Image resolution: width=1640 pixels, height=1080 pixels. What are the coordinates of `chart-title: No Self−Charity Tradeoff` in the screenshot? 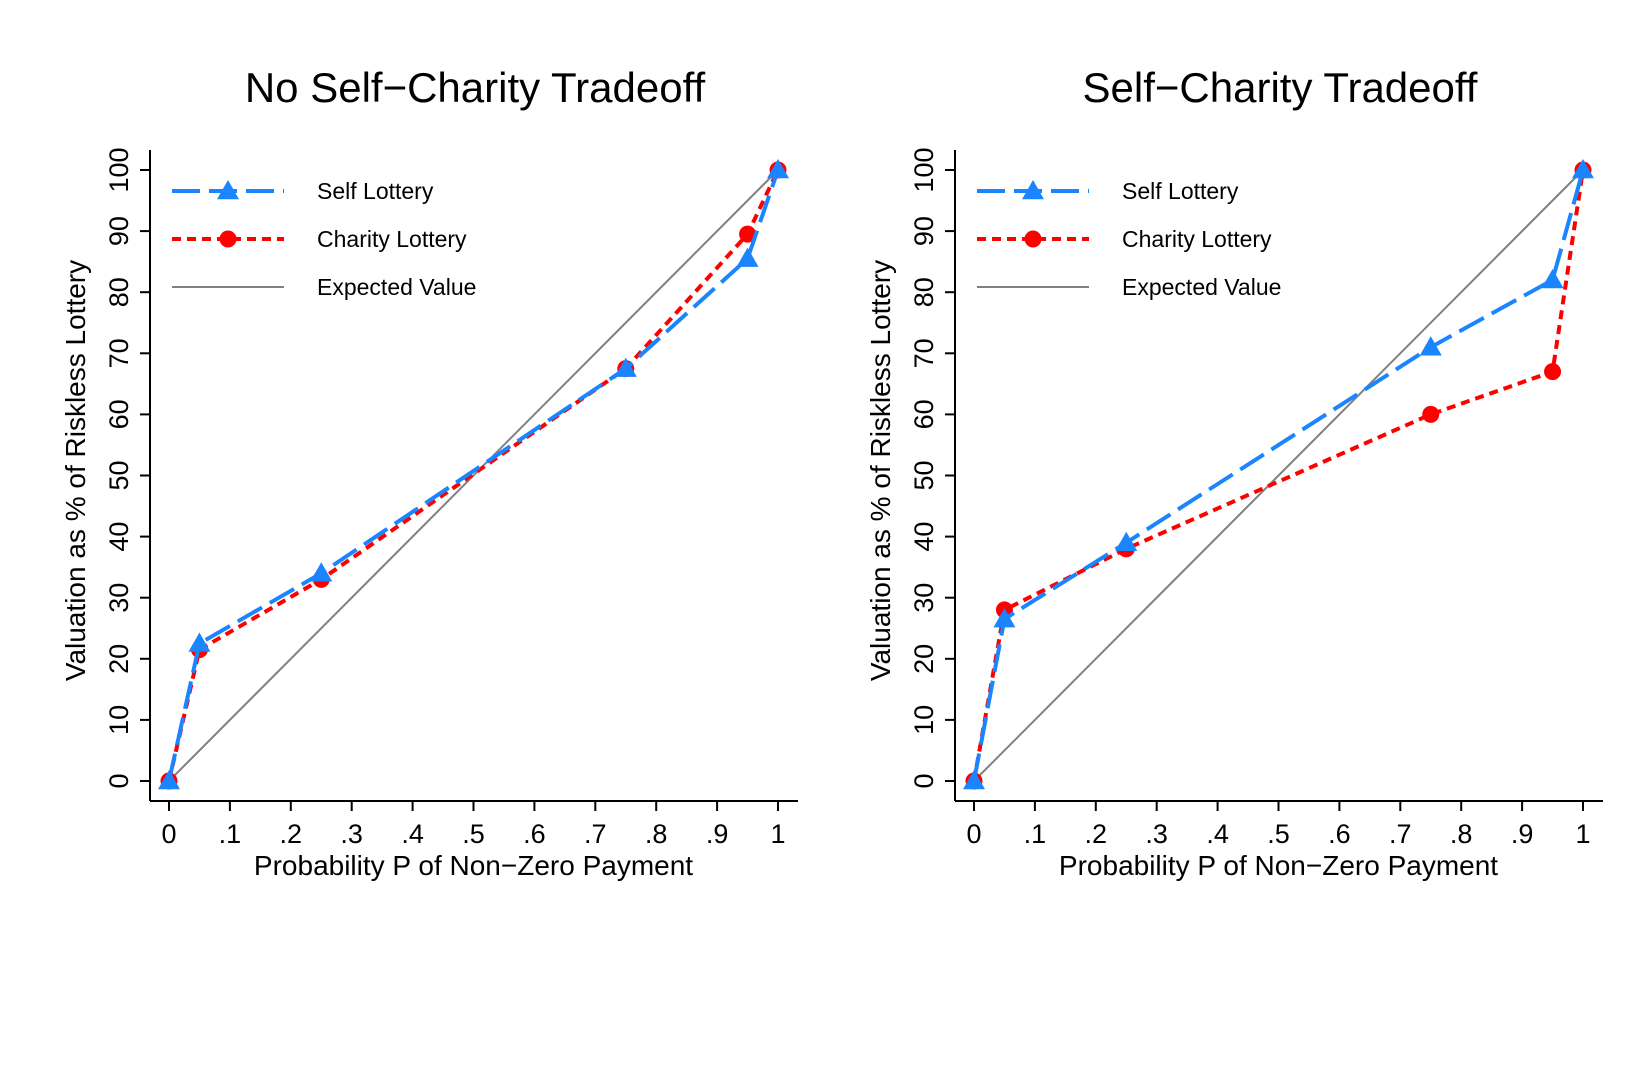 It's located at (475, 87).